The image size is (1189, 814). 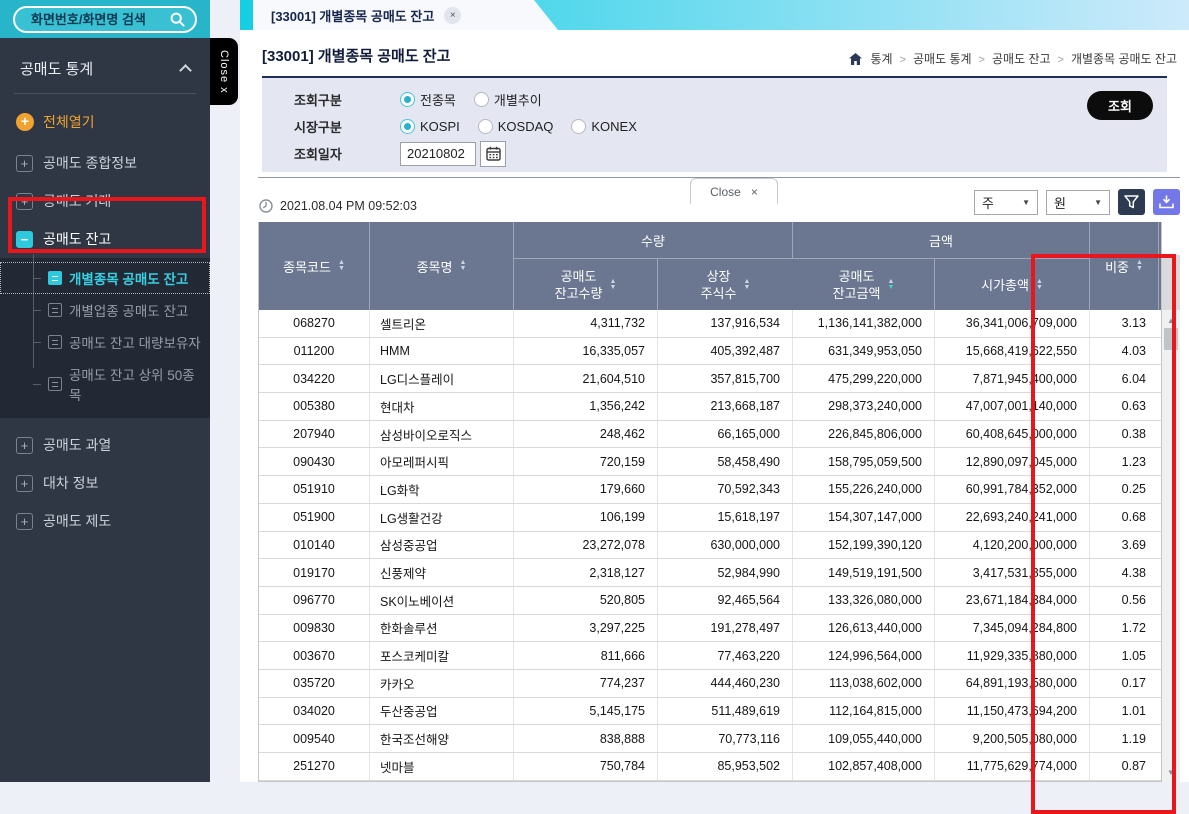 I want to click on col-header-market-cap: 시가총액 ▲ ▼, so click(x=1012, y=284).